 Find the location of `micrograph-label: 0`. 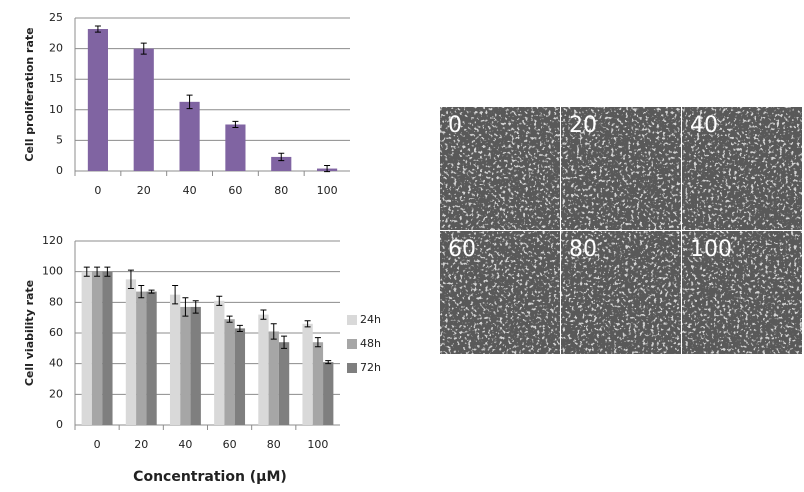

micrograph-label: 0 is located at coordinates (455, 125).